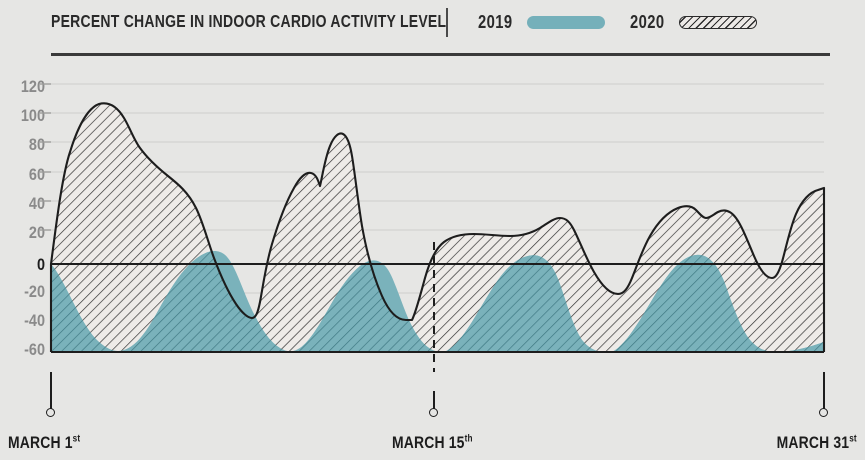  I want to click on y-tick-20: 20, so click(36, 232).